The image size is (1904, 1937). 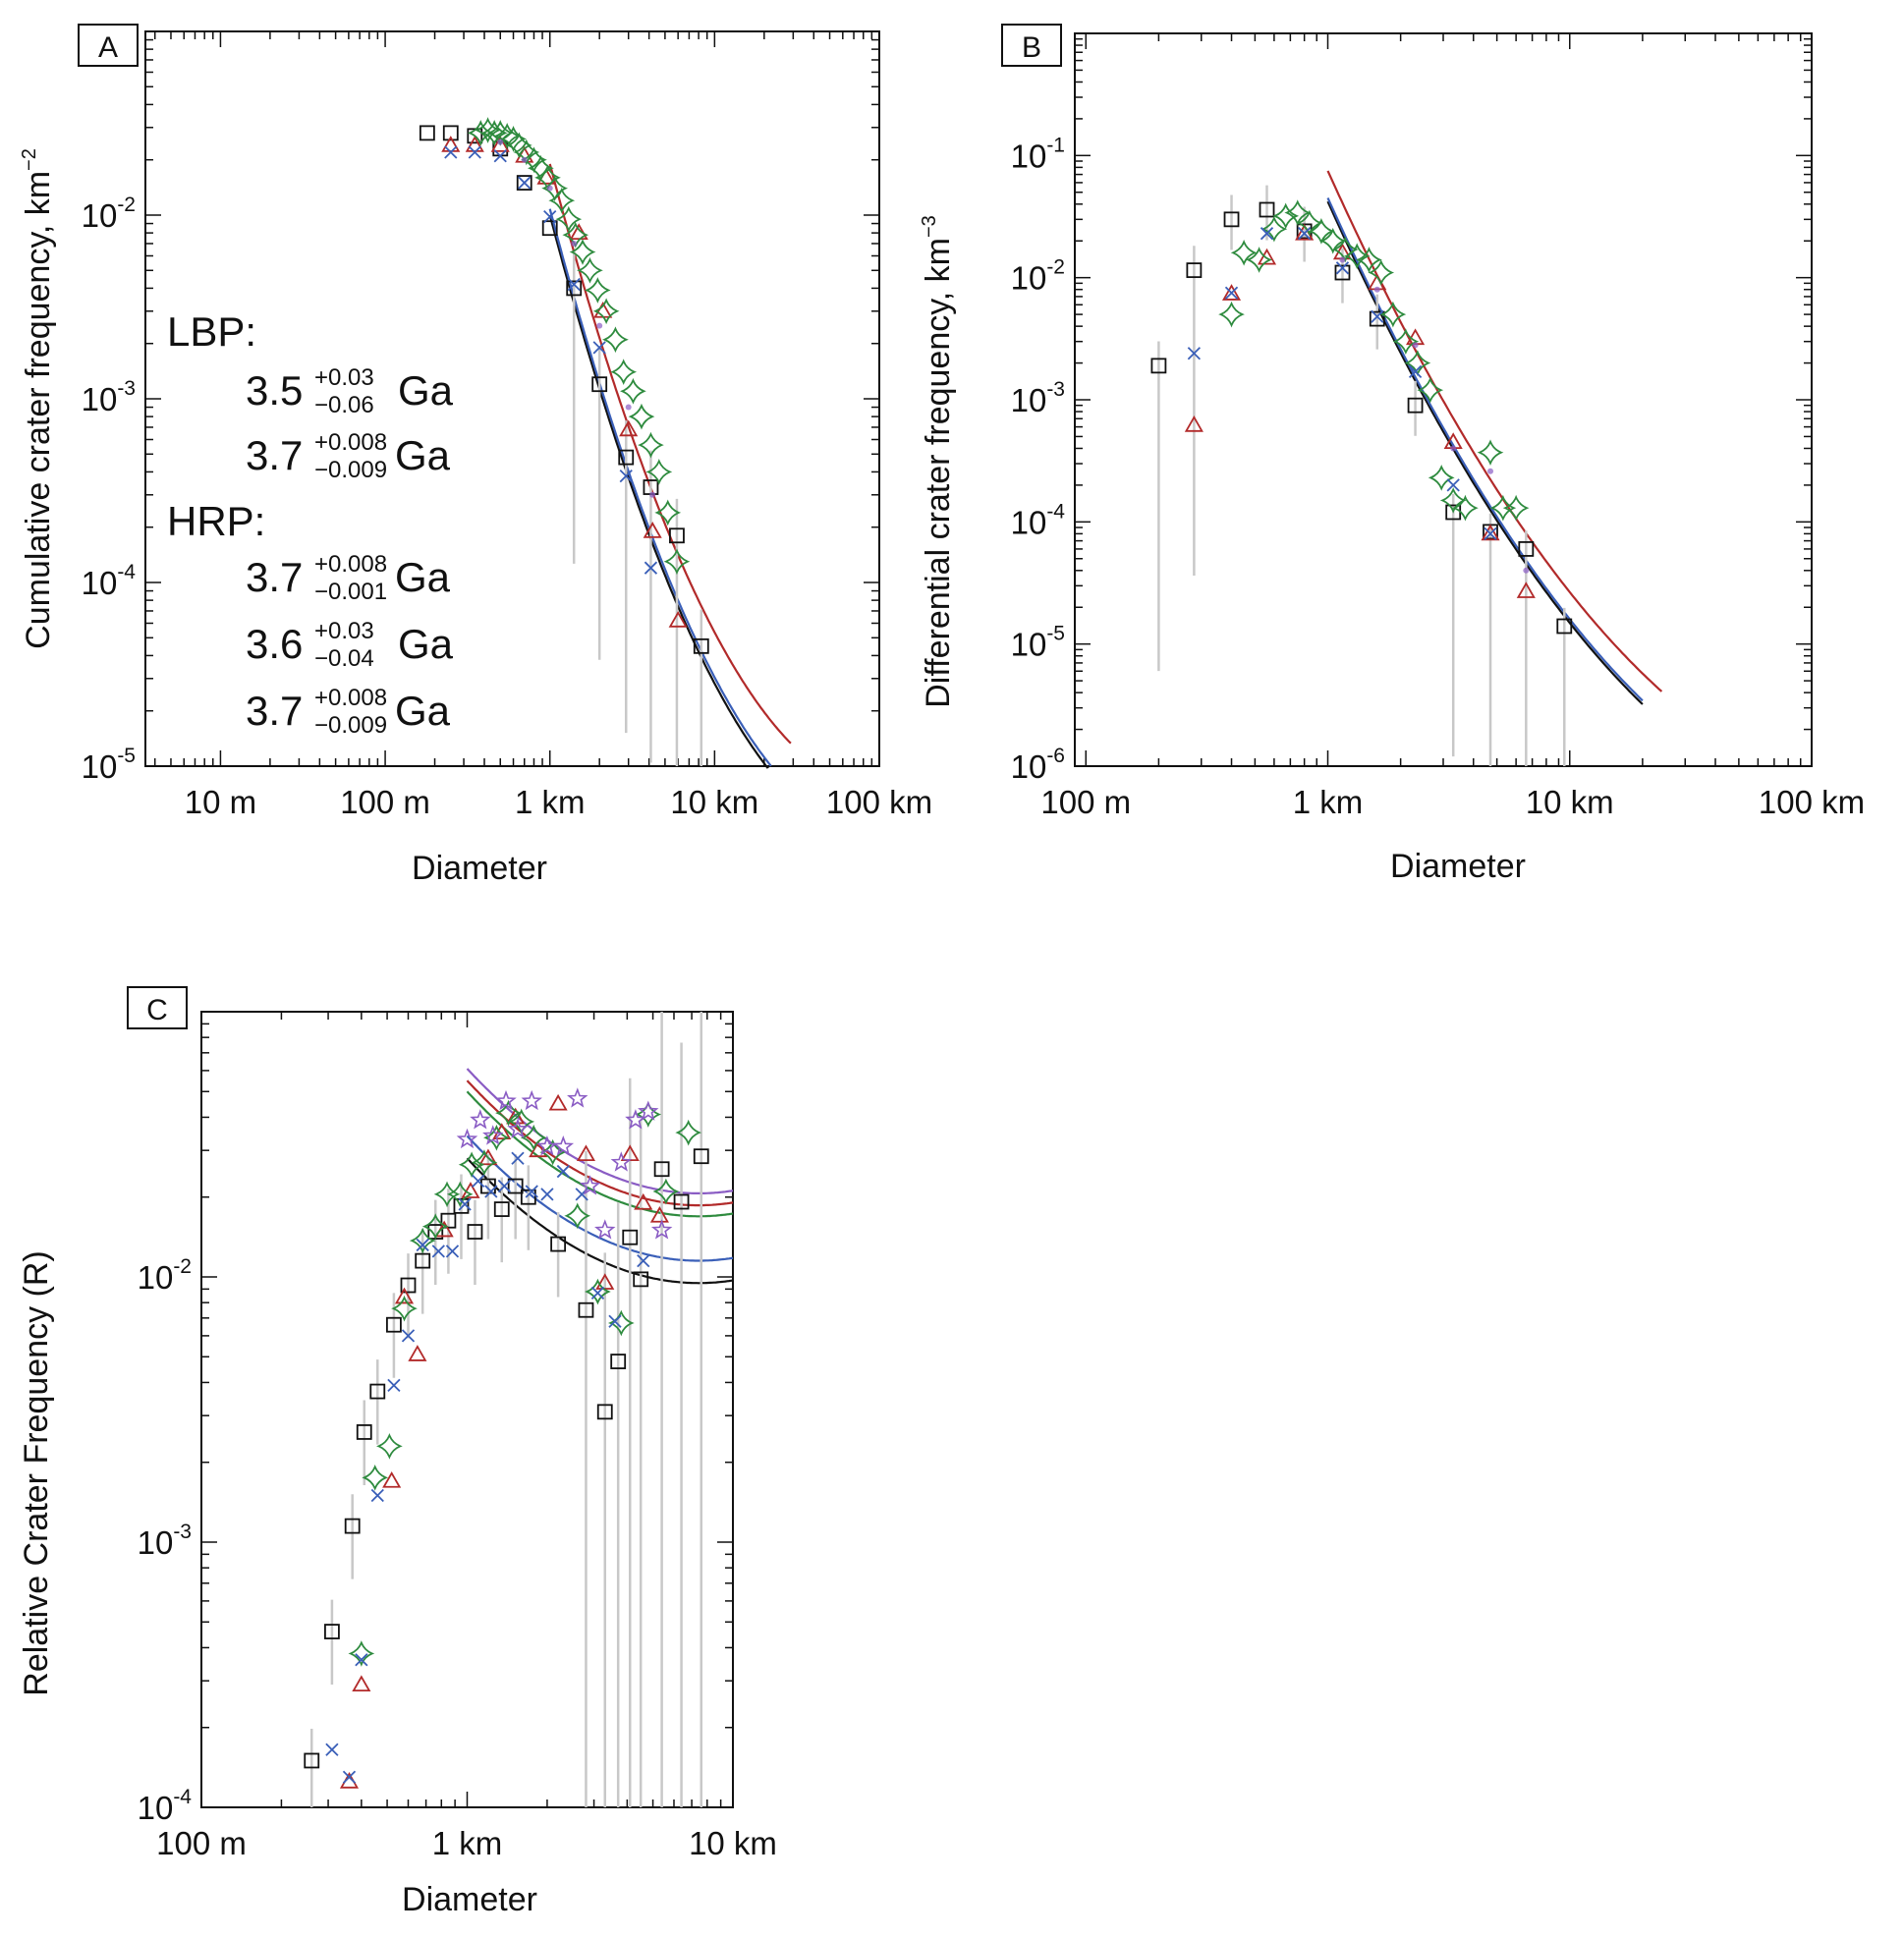 I want to click on legend-unit: Ga, so click(x=423, y=711).